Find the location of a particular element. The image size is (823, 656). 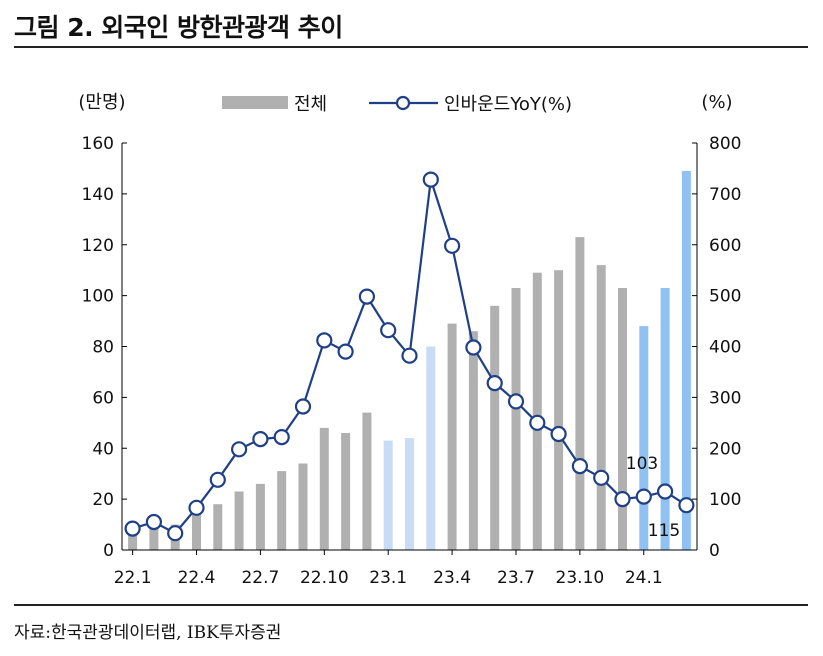

left-tick-label: 40 is located at coordinates (103, 449).